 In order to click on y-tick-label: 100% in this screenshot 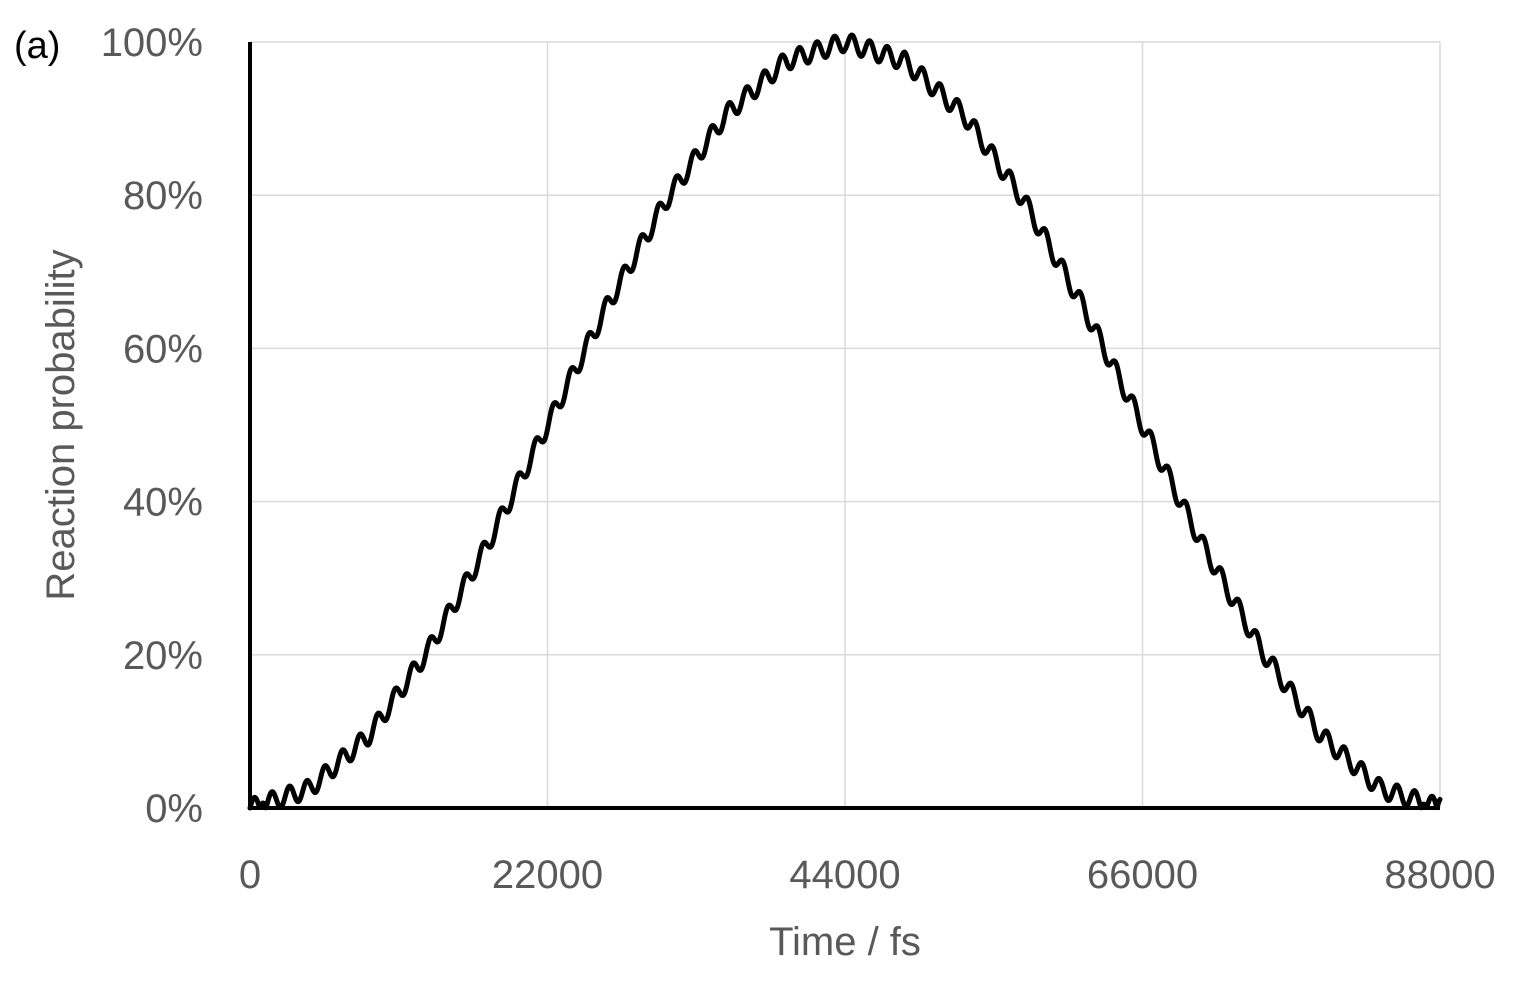, I will do `click(152, 43)`.